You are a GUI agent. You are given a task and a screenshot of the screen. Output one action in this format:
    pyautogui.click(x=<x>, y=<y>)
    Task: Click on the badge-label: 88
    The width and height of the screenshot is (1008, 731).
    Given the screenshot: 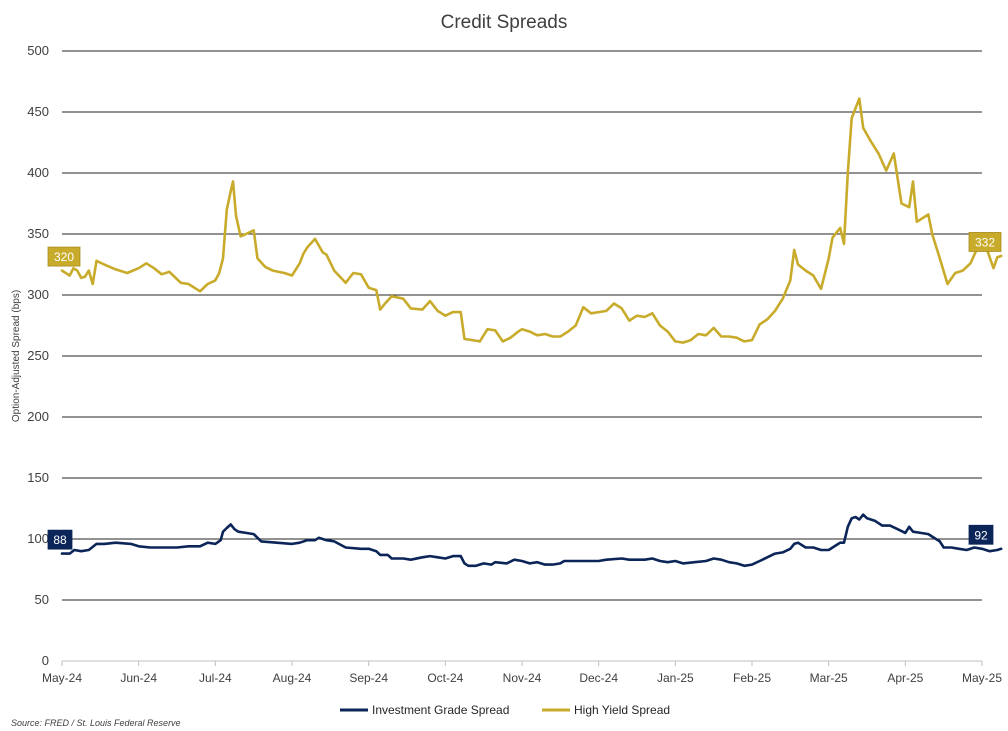 What is the action you would take?
    pyautogui.click(x=60, y=540)
    